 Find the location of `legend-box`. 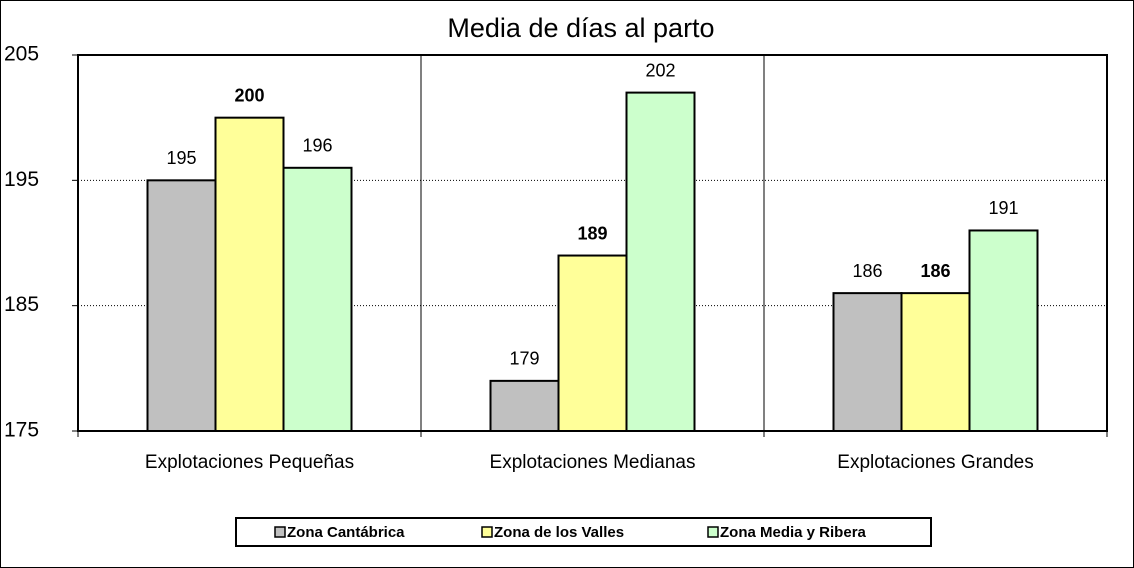

legend-box is located at coordinates (583, 532).